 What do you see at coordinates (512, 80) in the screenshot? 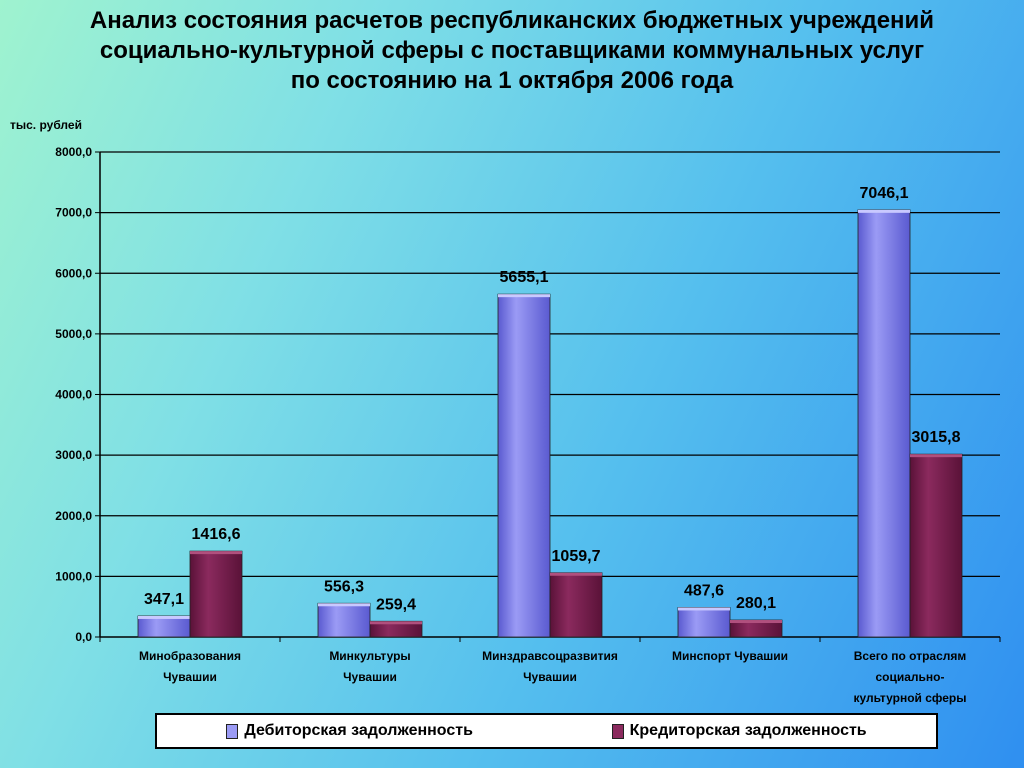
I see `title-line-3: по состоянию на 1 октября 2006 года` at bounding box center [512, 80].